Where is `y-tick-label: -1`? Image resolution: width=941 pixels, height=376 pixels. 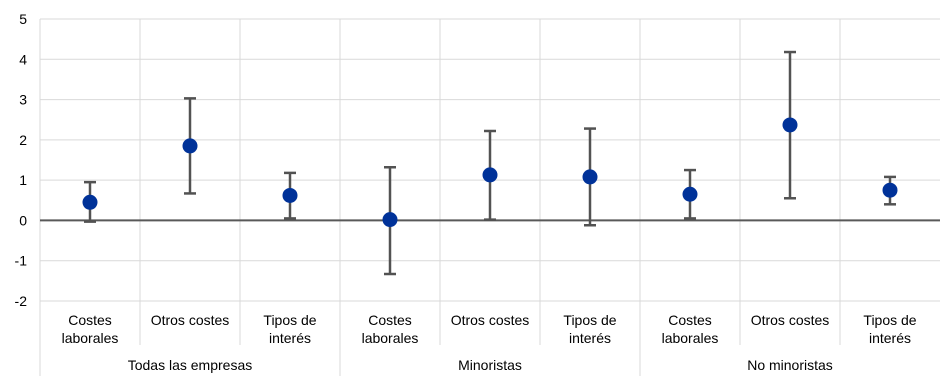
y-tick-label: -1 is located at coordinates (21, 261).